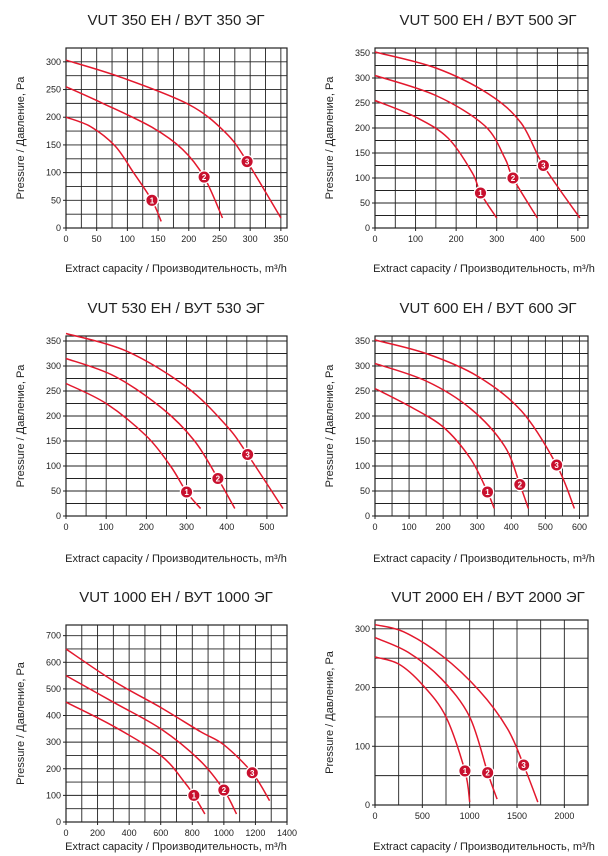 Image resolution: width=608 pixels, height=856 pixels. Describe the element at coordinates (219, 239) in the screenshot. I see `x-tick-label: 250` at that location.